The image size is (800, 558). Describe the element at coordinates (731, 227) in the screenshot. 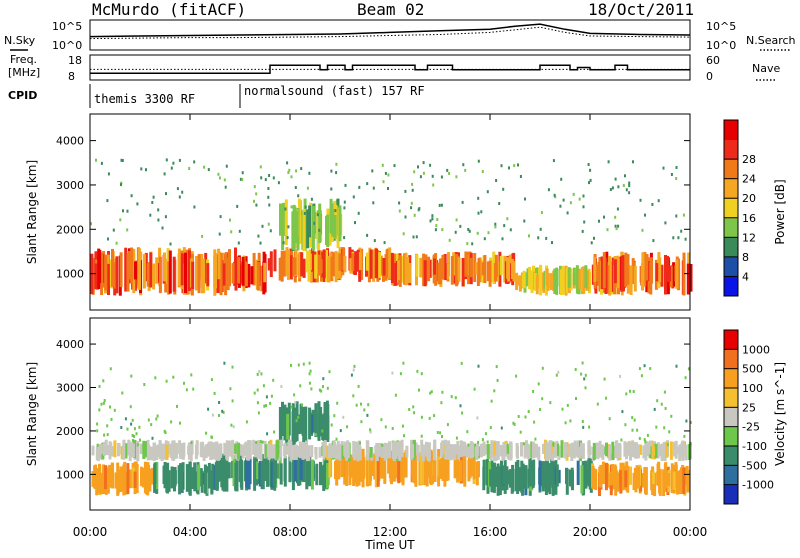

I see `power-colorbar-swatch` at that location.